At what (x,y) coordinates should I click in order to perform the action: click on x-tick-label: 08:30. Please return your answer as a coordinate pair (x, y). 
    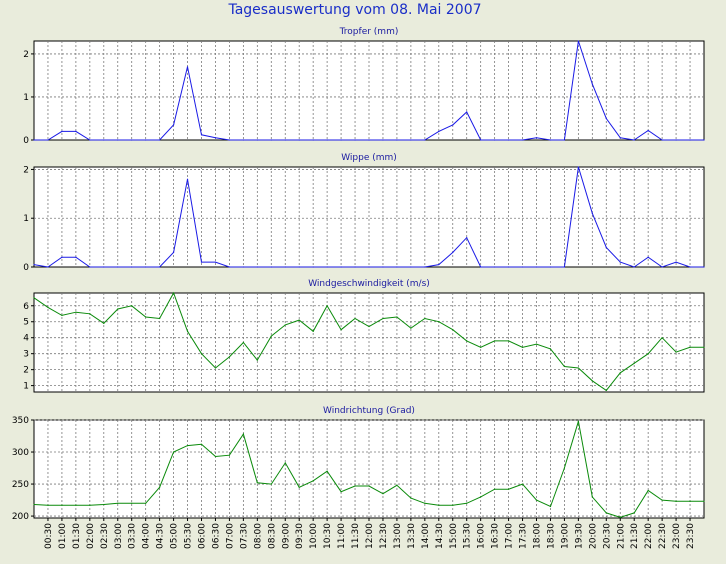
    Looking at the image, I should click on (272, 536).